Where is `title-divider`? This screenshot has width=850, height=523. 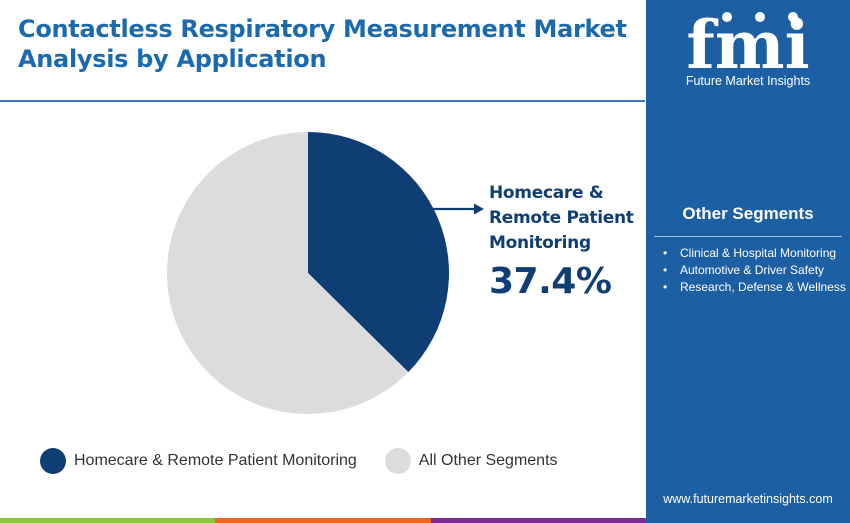 title-divider is located at coordinates (322, 101).